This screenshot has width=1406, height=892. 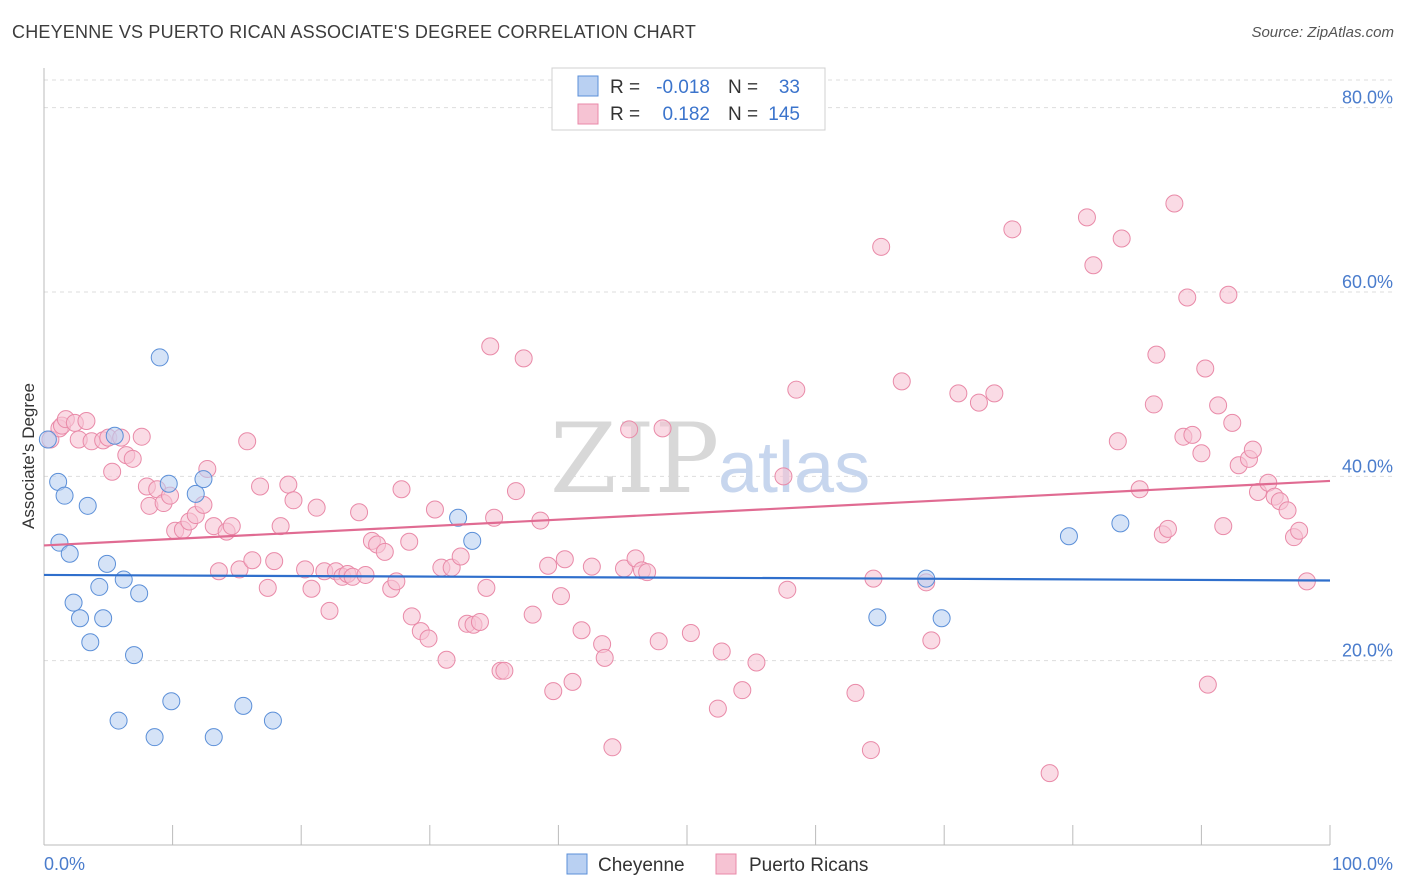 What do you see at coordinates (1367, 98) in the screenshot?
I see `y-tick-label-80: 80.0%` at bounding box center [1367, 98].